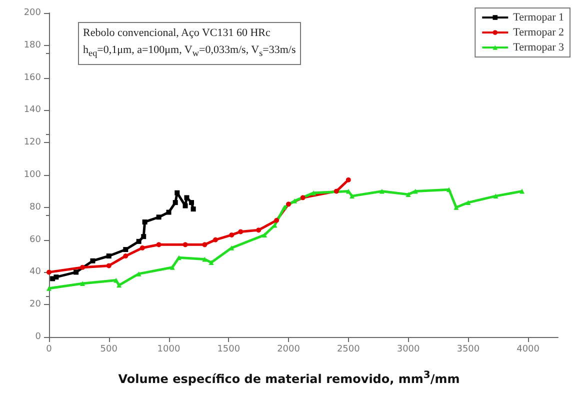  I want to click on x-tick-label: 3000, so click(408, 349).